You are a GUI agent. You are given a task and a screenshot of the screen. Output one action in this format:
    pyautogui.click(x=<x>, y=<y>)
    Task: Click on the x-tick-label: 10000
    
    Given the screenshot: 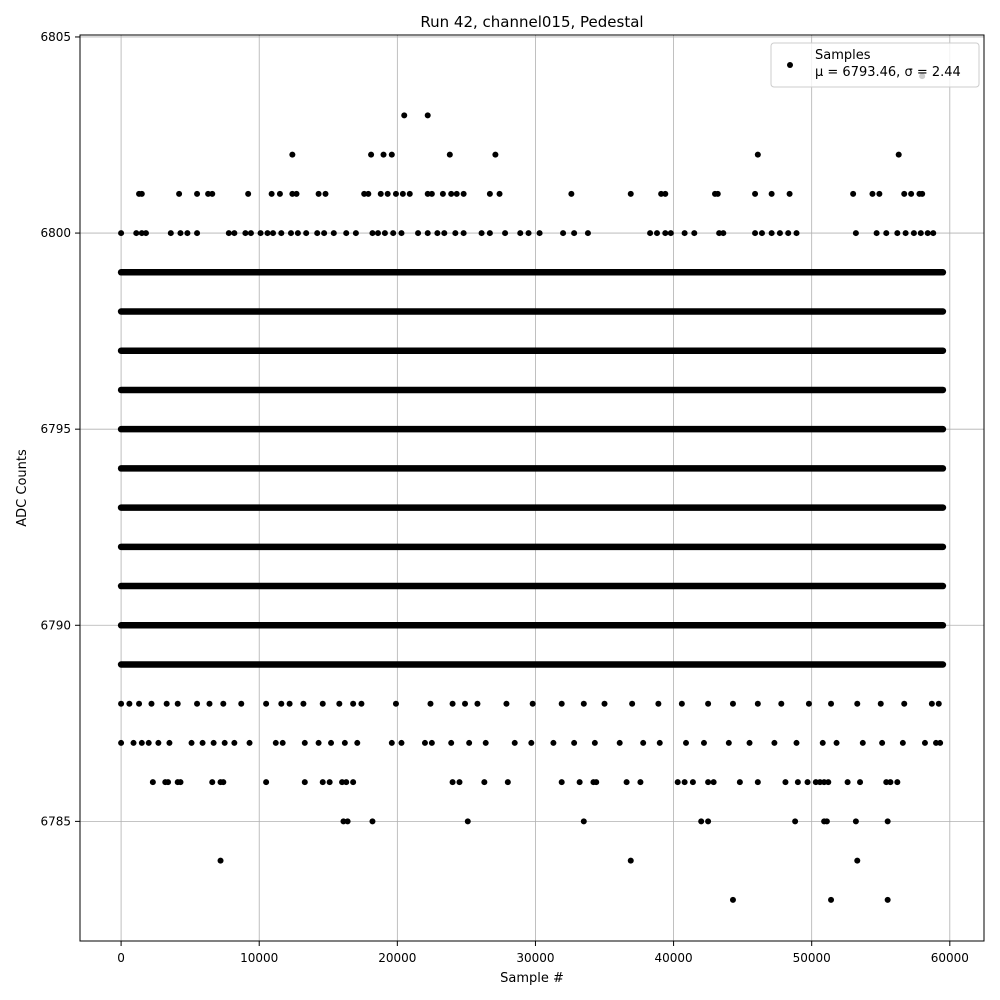 What is the action you would take?
    pyautogui.click(x=259, y=958)
    